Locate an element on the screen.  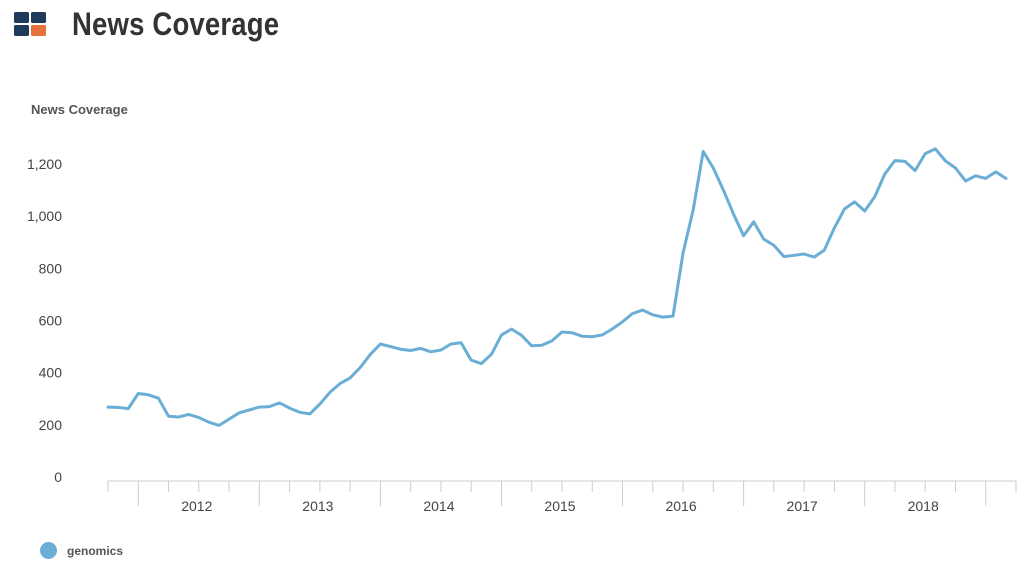
brand-logo-icon is located at coordinates (30, 24).